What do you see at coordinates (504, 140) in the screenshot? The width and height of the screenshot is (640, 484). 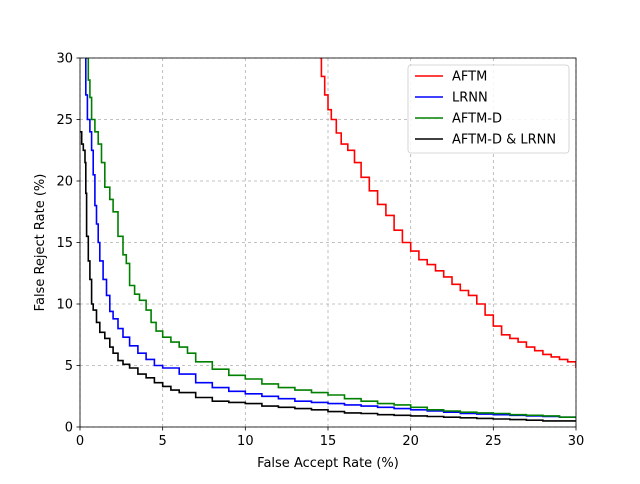 I see `legend-label: AFTM-D & LRNN` at bounding box center [504, 140].